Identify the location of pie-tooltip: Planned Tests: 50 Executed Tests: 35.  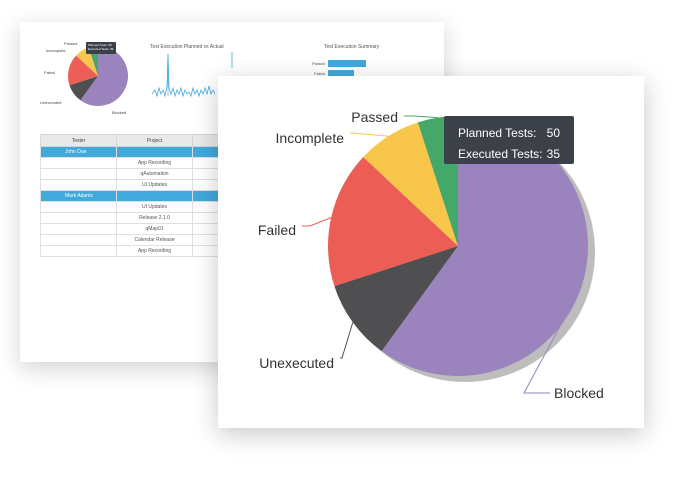
(509, 140).